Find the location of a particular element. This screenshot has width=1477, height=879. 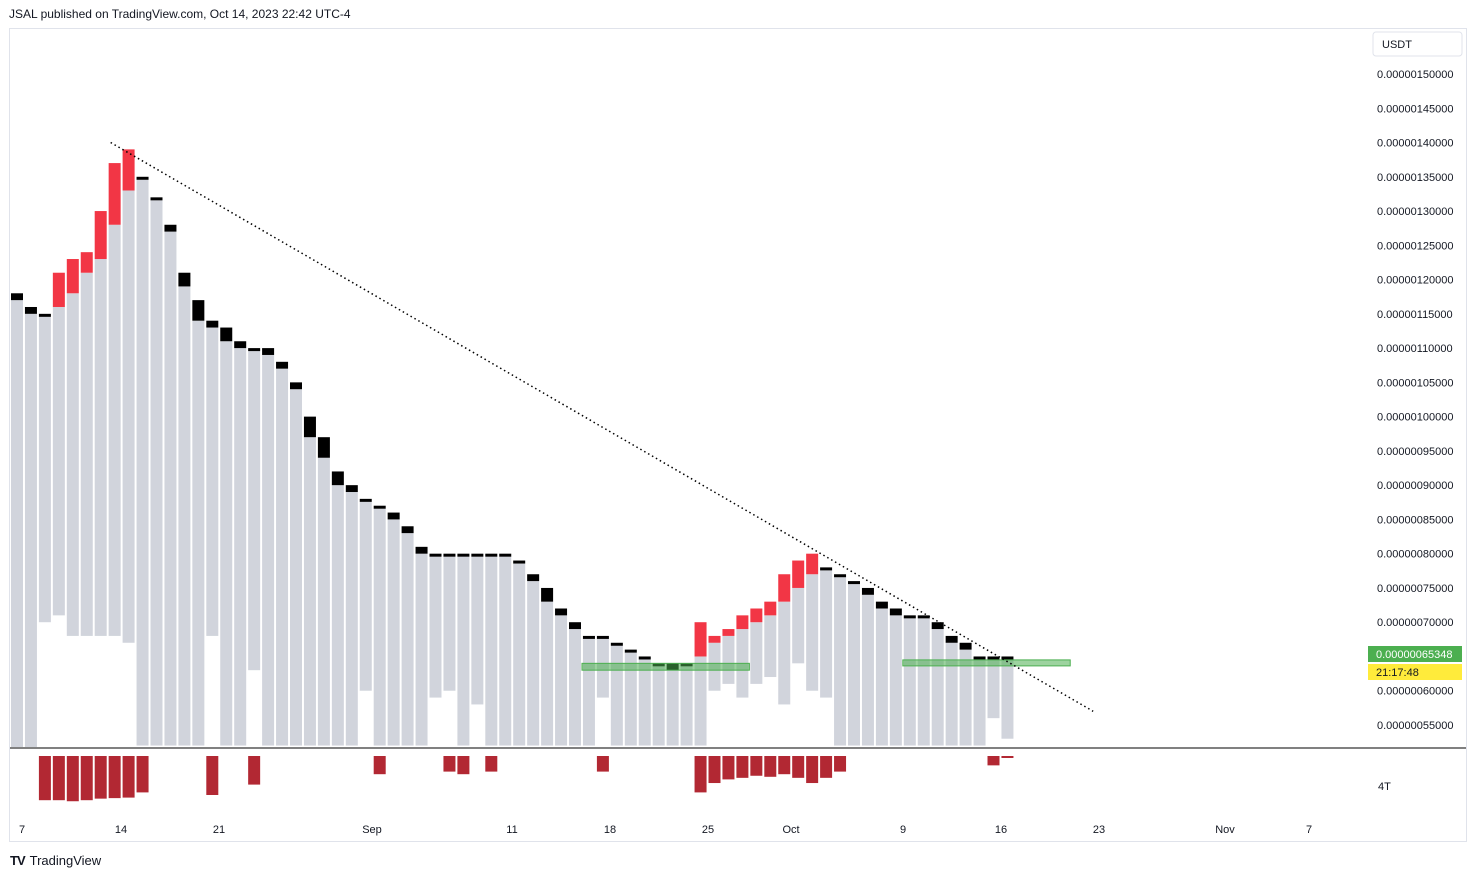

time-tick-label: 23 is located at coordinates (1099, 830).